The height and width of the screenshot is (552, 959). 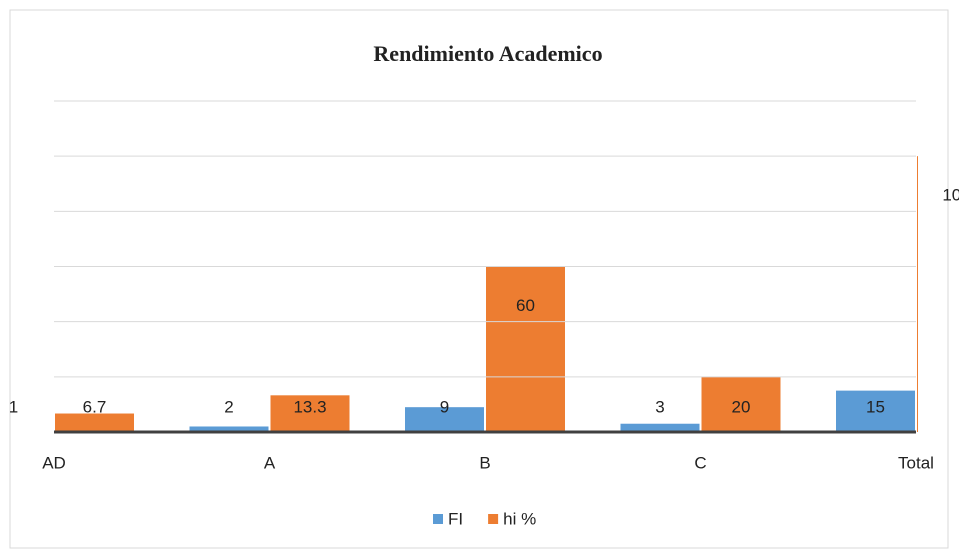 I want to click on legend-label: hi %, so click(x=519, y=518).